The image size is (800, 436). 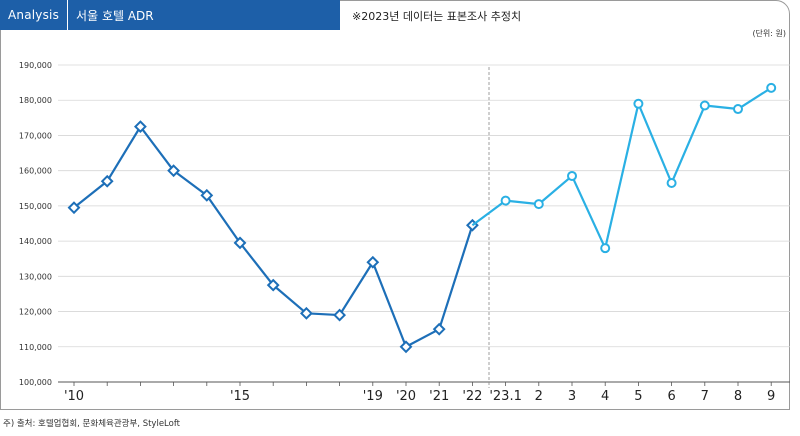 I want to click on y-tick-label: 160,000, so click(x=35, y=171).